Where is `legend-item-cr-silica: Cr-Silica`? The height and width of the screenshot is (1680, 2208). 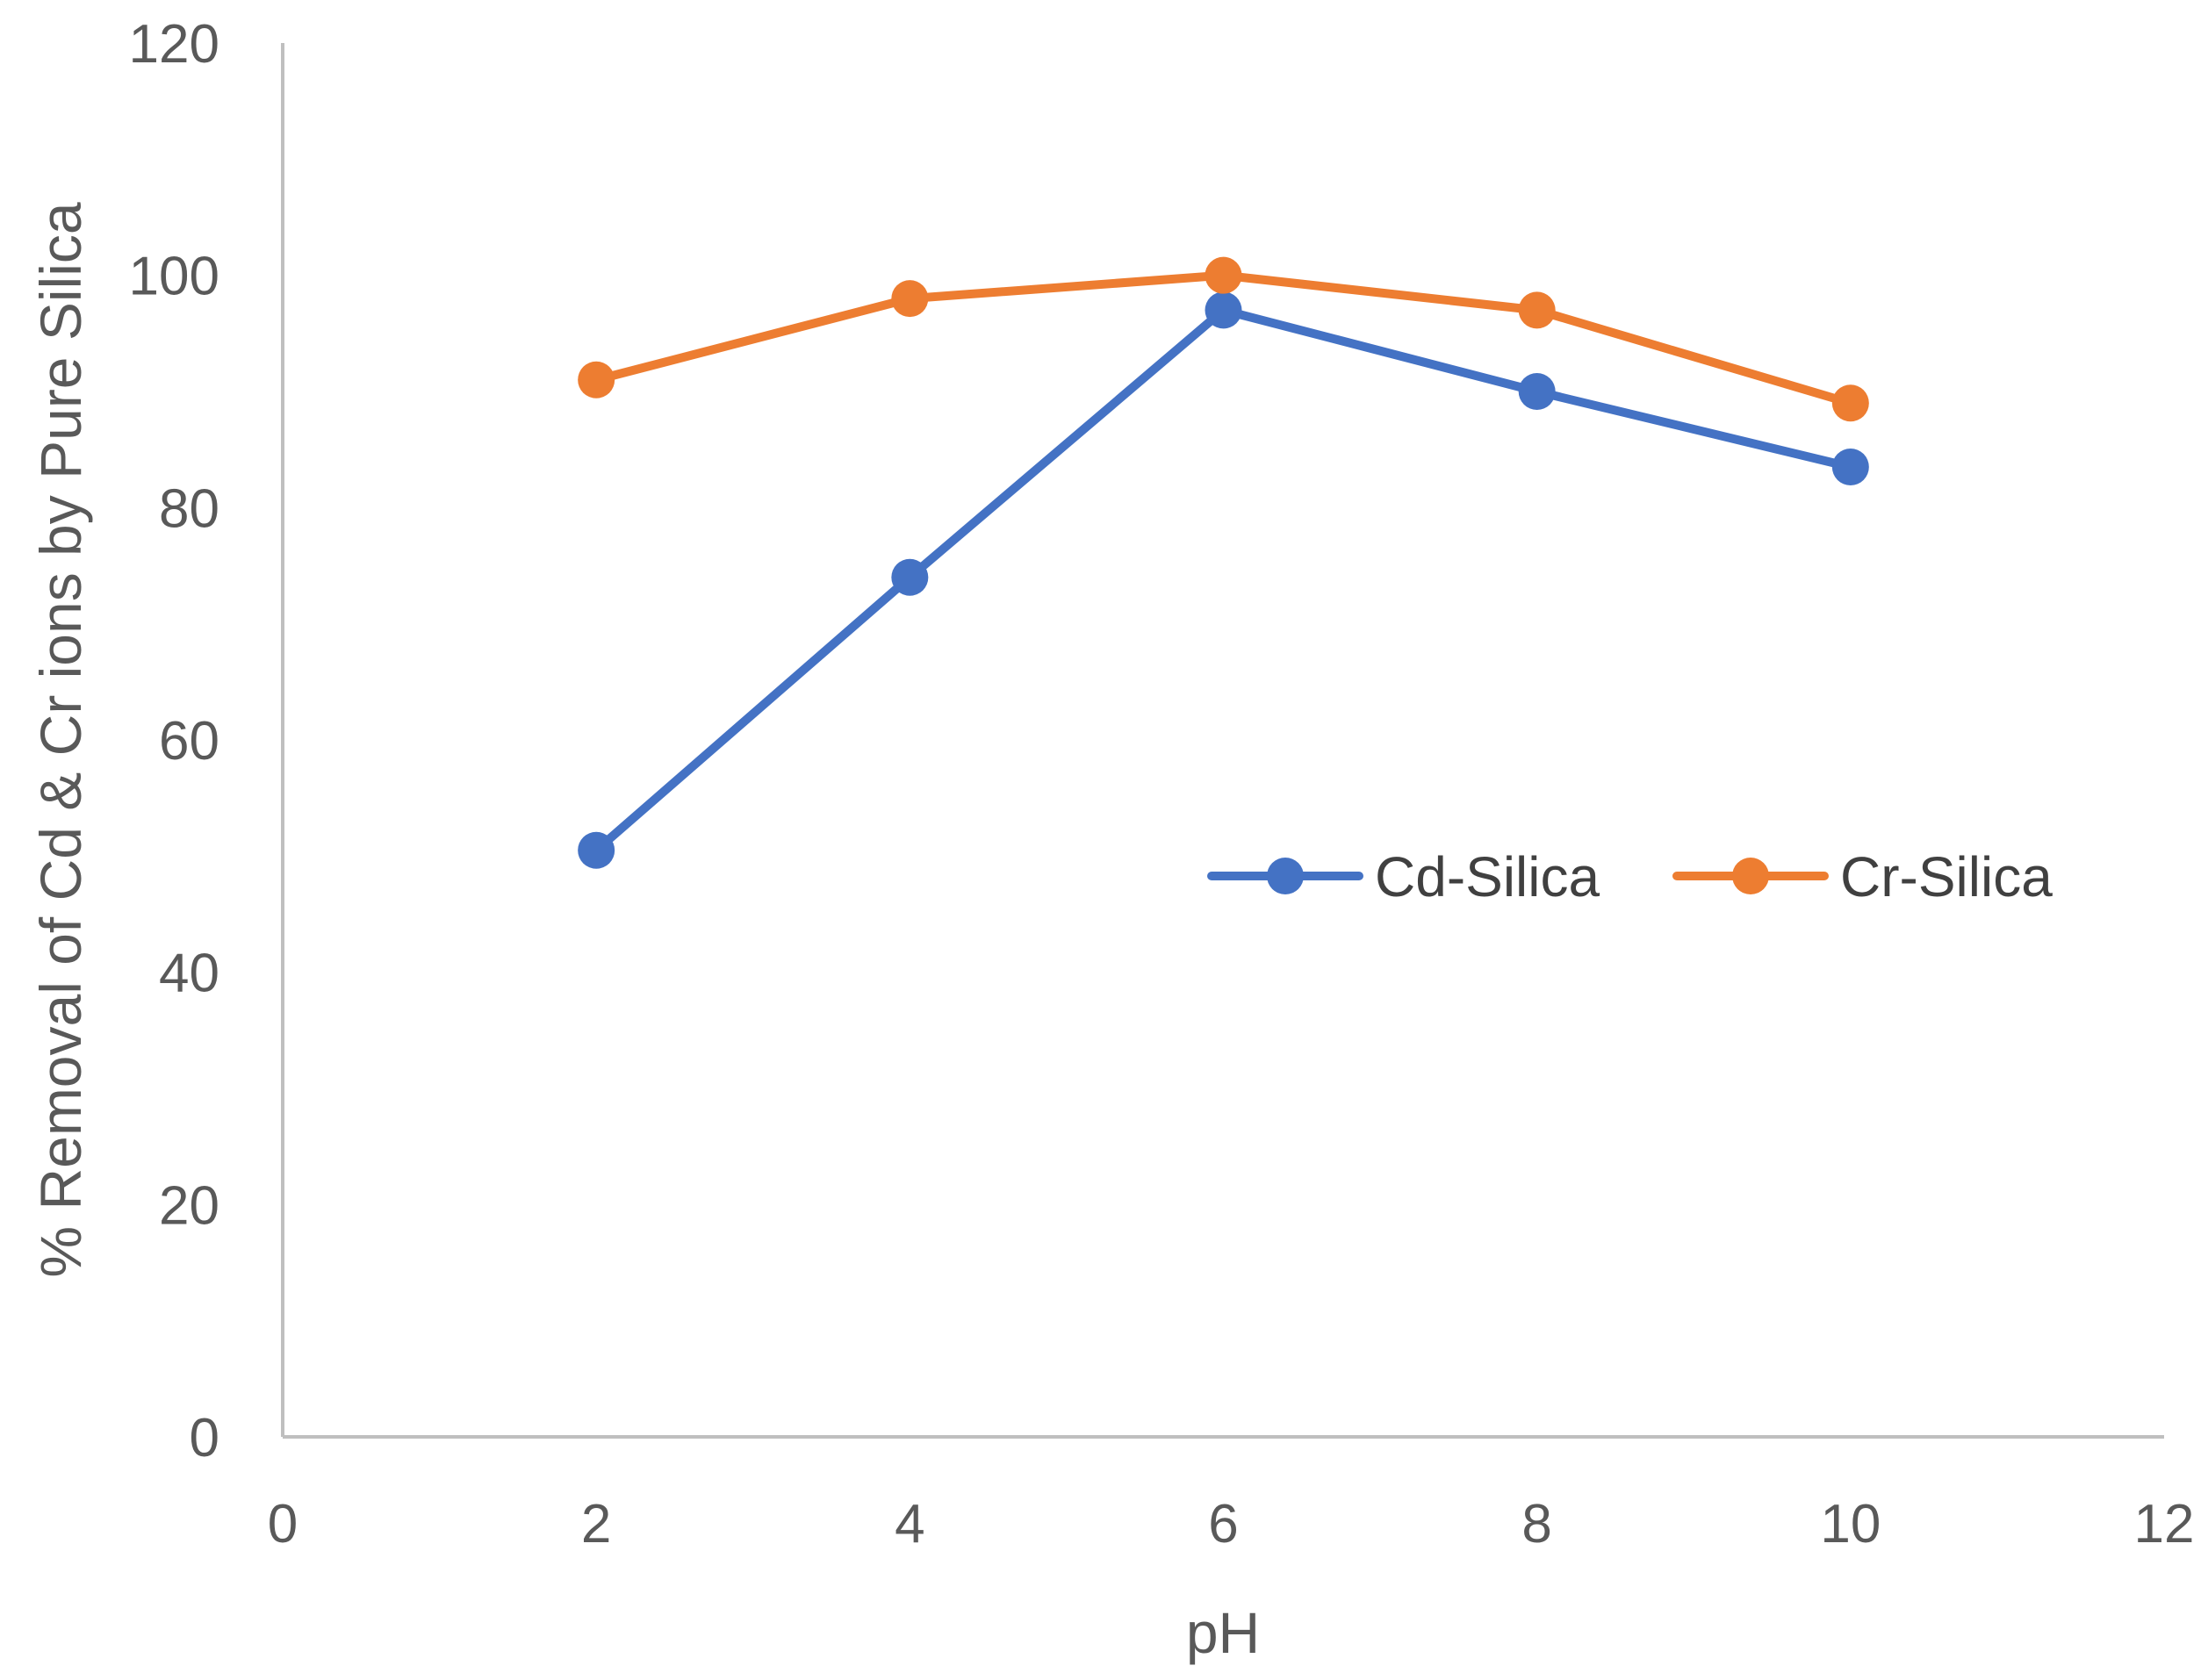
legend-item-cr-silica: Cr-Silica is located at coordinates (1862, 876).